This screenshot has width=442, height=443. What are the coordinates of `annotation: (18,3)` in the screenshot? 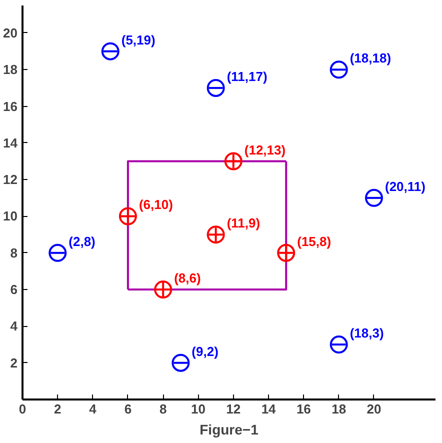 It's located at (367, 333).